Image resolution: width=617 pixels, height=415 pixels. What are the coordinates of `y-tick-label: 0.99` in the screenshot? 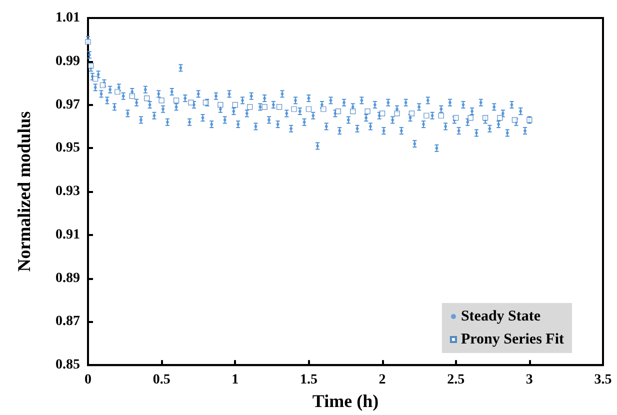 It's located at (68, 61).